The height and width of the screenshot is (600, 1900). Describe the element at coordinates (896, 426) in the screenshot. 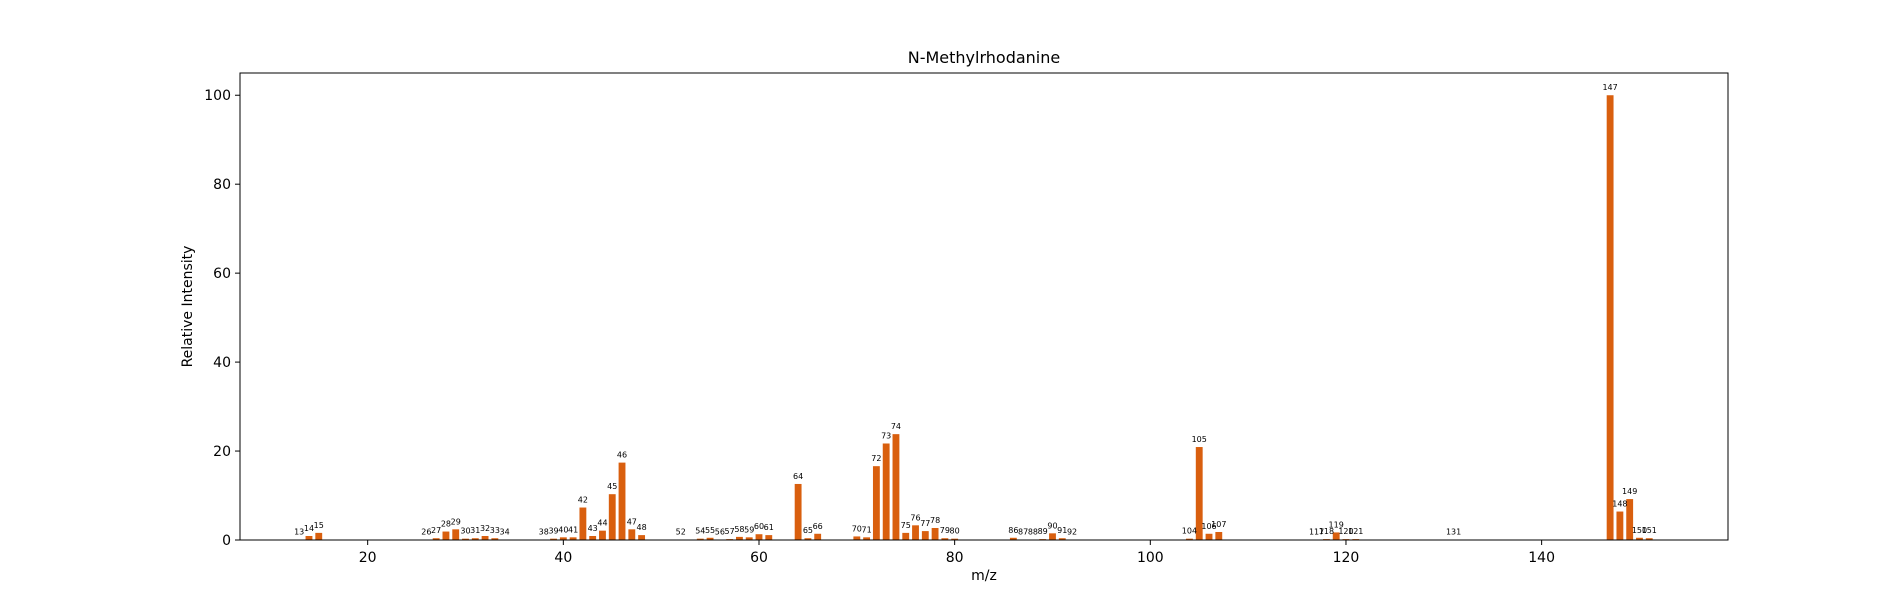

I see `bar-label-mz-74: 74` at that location.